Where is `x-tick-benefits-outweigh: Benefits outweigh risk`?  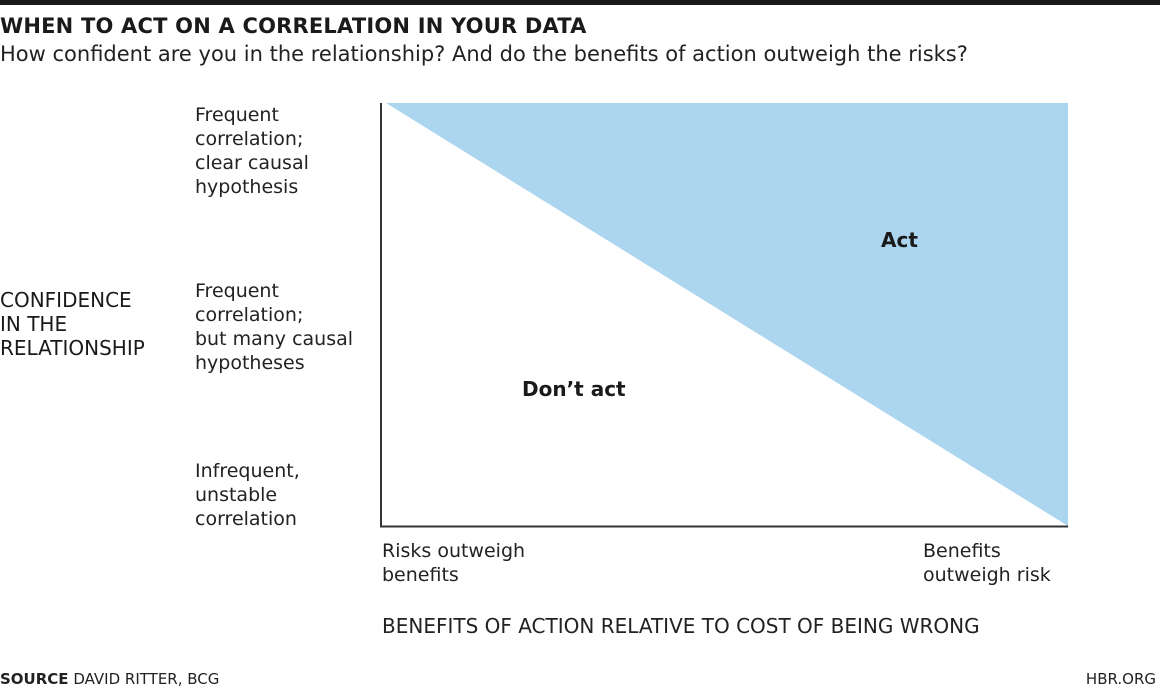
x-tick-benefits-outweigh: Benefits outweigh risk is located at coordinates (987, 563).